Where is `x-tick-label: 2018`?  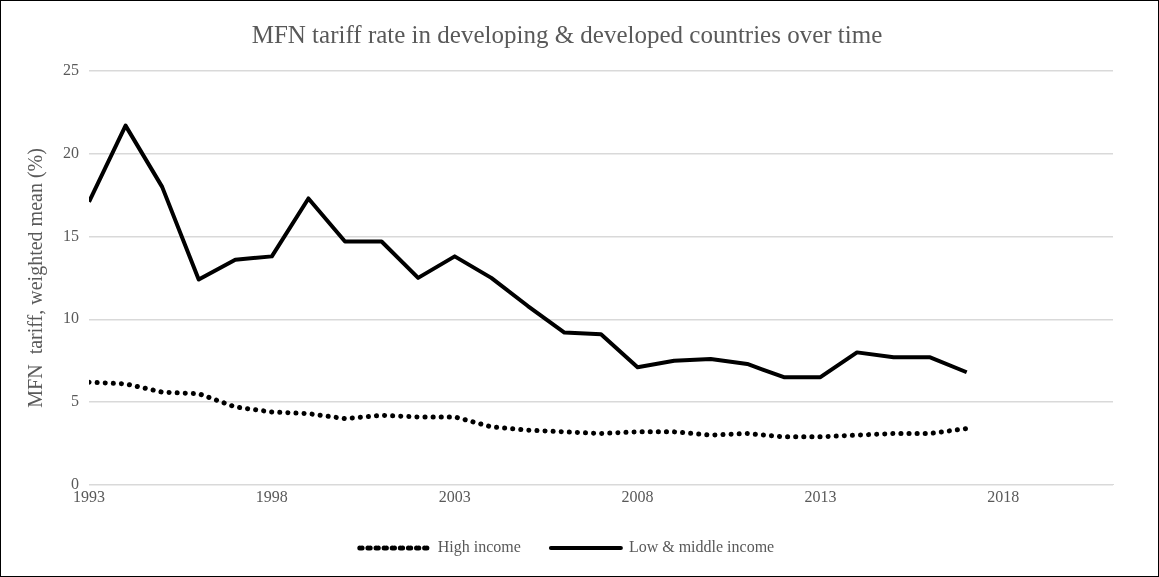 x-tick-label: 2018 is located at coordinates (1003, 496).